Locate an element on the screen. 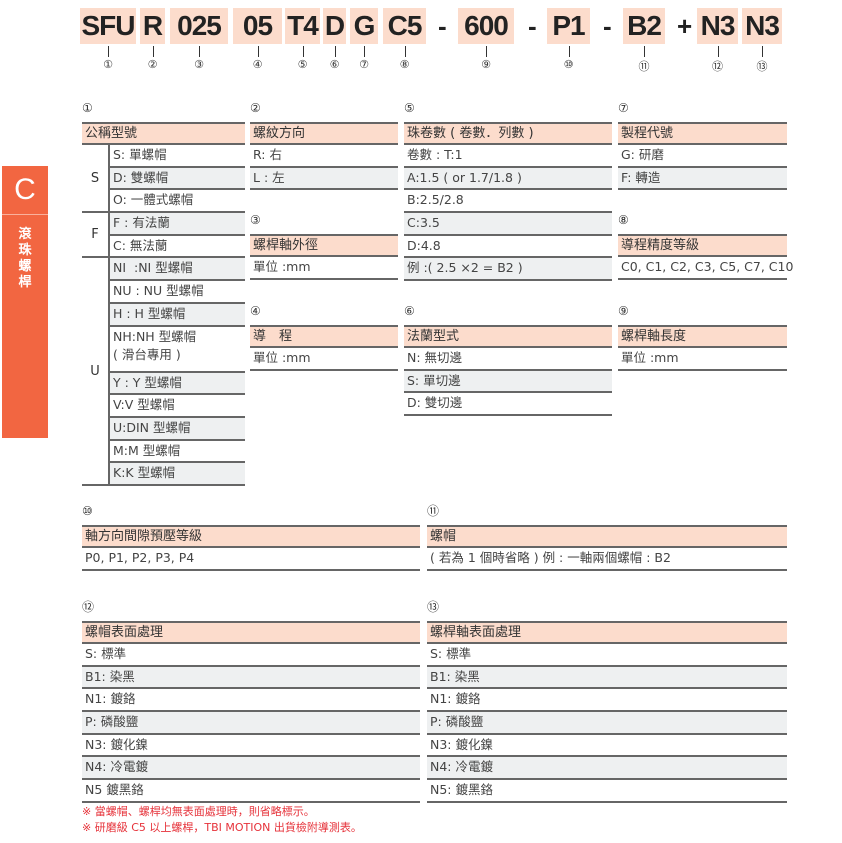 This screenshot has height=843, width=842. code-number: ⑥ is located at coordinates (334, 64).